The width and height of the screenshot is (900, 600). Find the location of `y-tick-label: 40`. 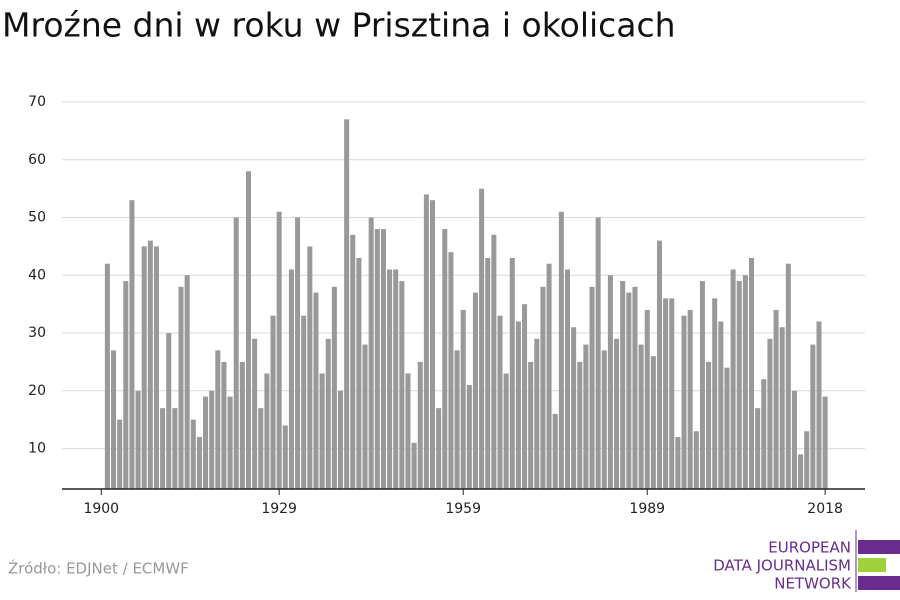

y-tick-label: 40 is located at coordinates (37, 275).